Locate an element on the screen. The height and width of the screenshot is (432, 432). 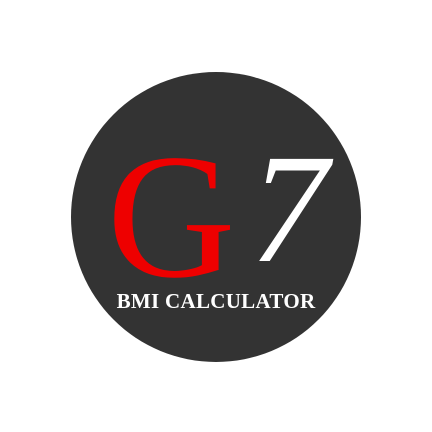
logo-letter-g: G is located at coordinates (171, 216).